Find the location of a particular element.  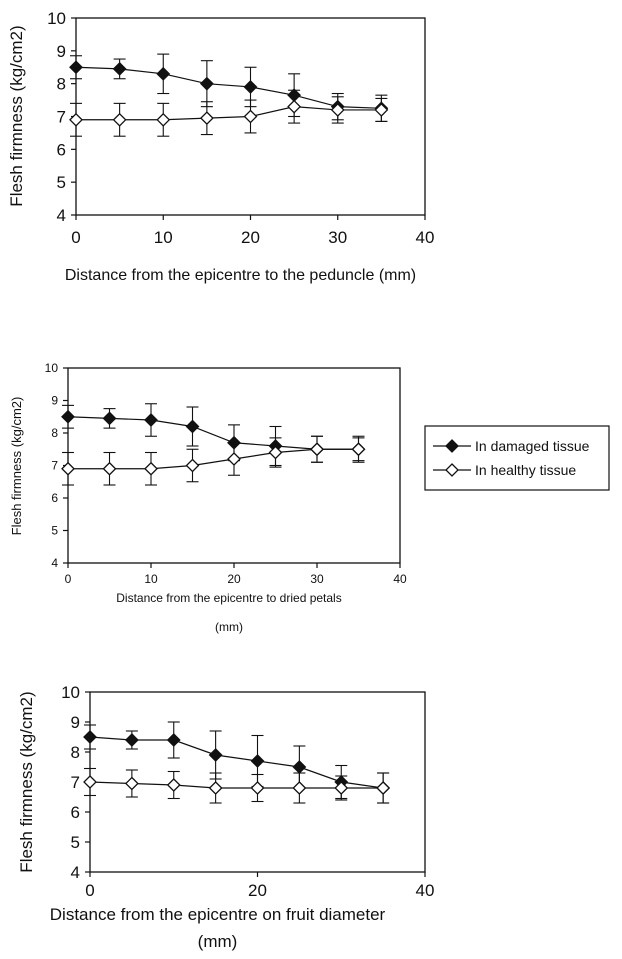

chart2-y-tick-label: 8 is located at coordinates (54, 433).